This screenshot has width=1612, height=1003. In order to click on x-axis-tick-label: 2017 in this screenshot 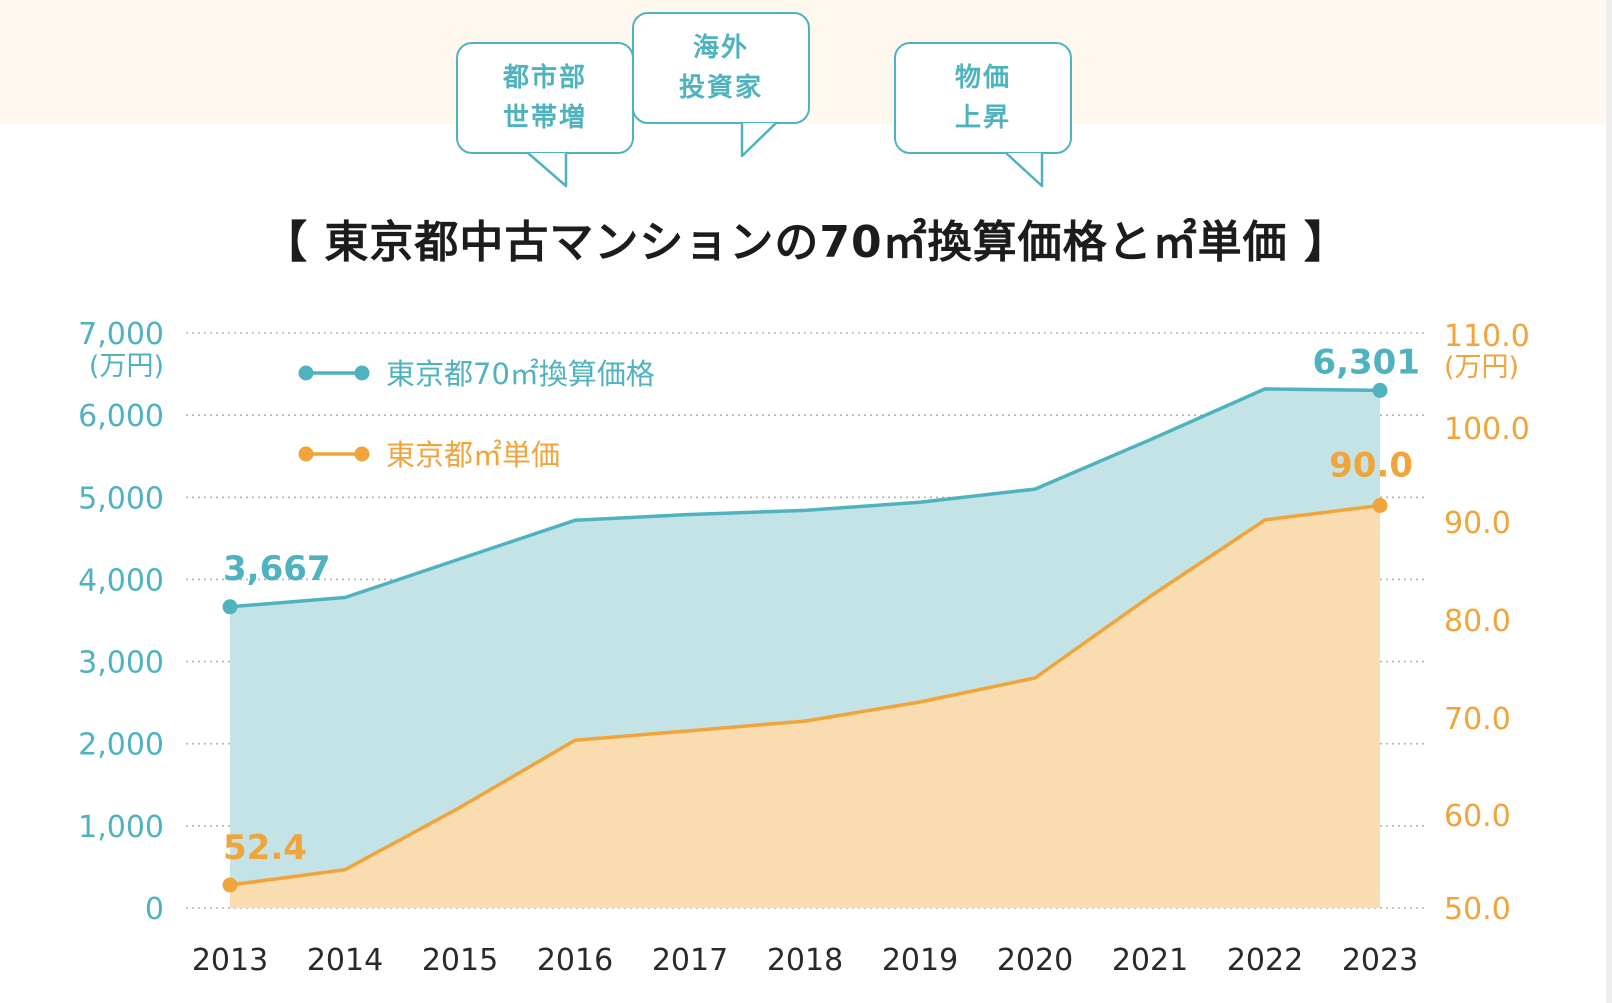, I will do `click(690, 960)`.